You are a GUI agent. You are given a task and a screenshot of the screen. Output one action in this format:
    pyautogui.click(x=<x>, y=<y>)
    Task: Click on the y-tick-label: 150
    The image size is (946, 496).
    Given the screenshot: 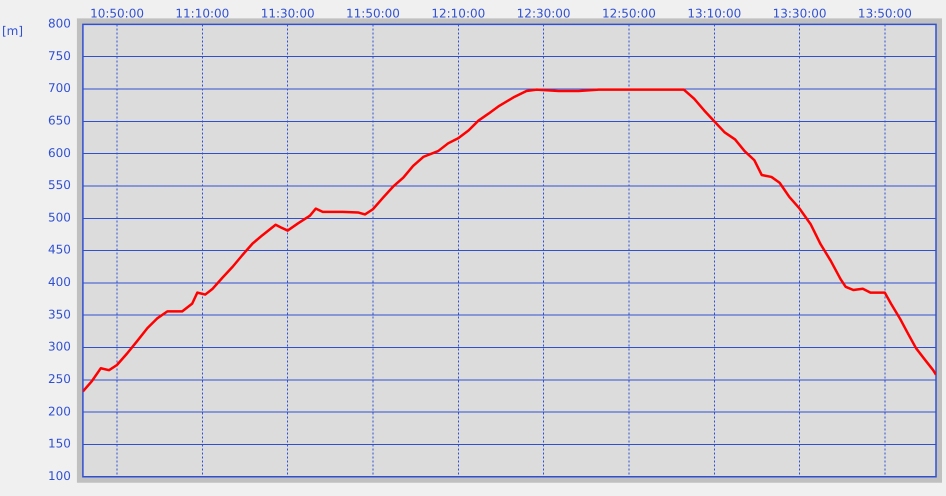 What is the action you would take?
    pyautogui.click(x=59, y=443)
    